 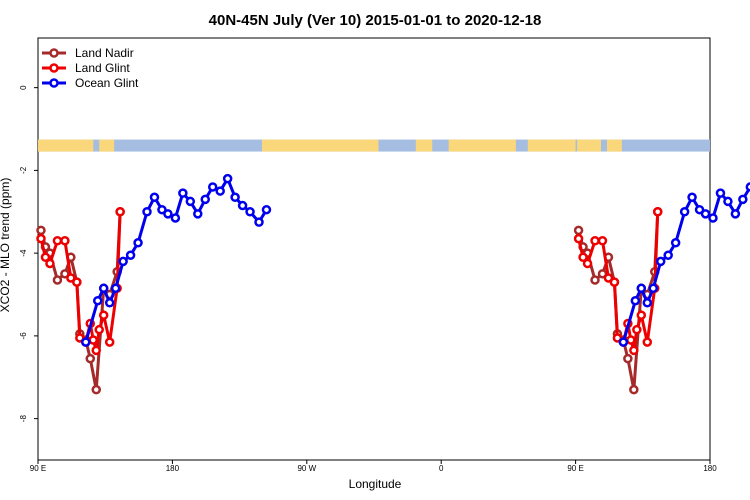 What do you see at coordinates (6, 245) in the screenshot?
I see `y-axis-label: XCO2 - MLO trend (ppm)` at bounding box center [6, 245].